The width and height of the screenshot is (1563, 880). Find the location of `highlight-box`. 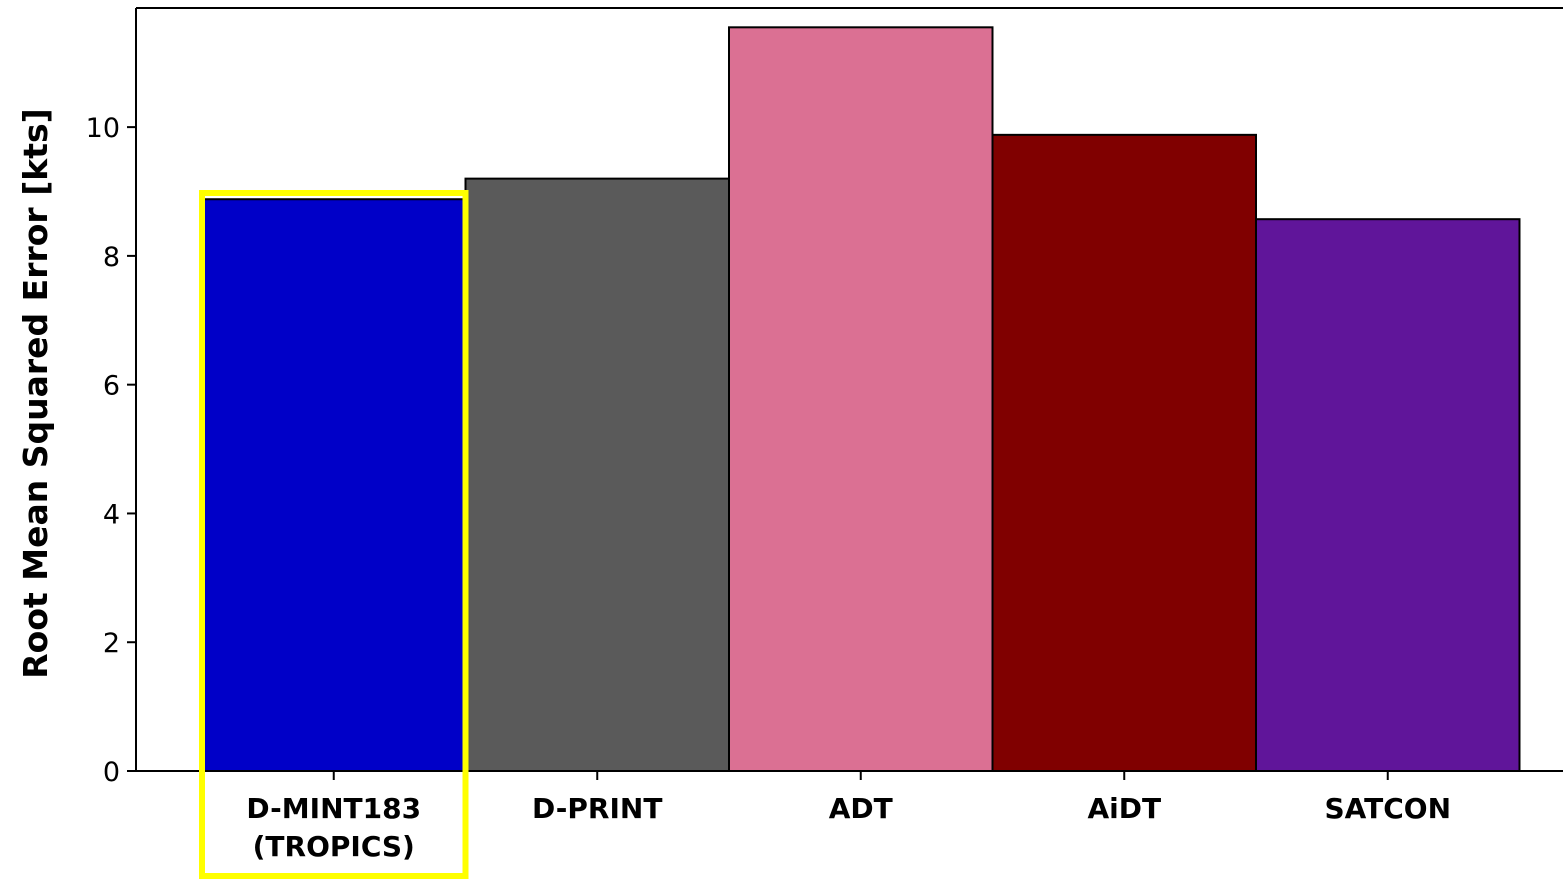

highlight-box is located at coordinates (334, 534).